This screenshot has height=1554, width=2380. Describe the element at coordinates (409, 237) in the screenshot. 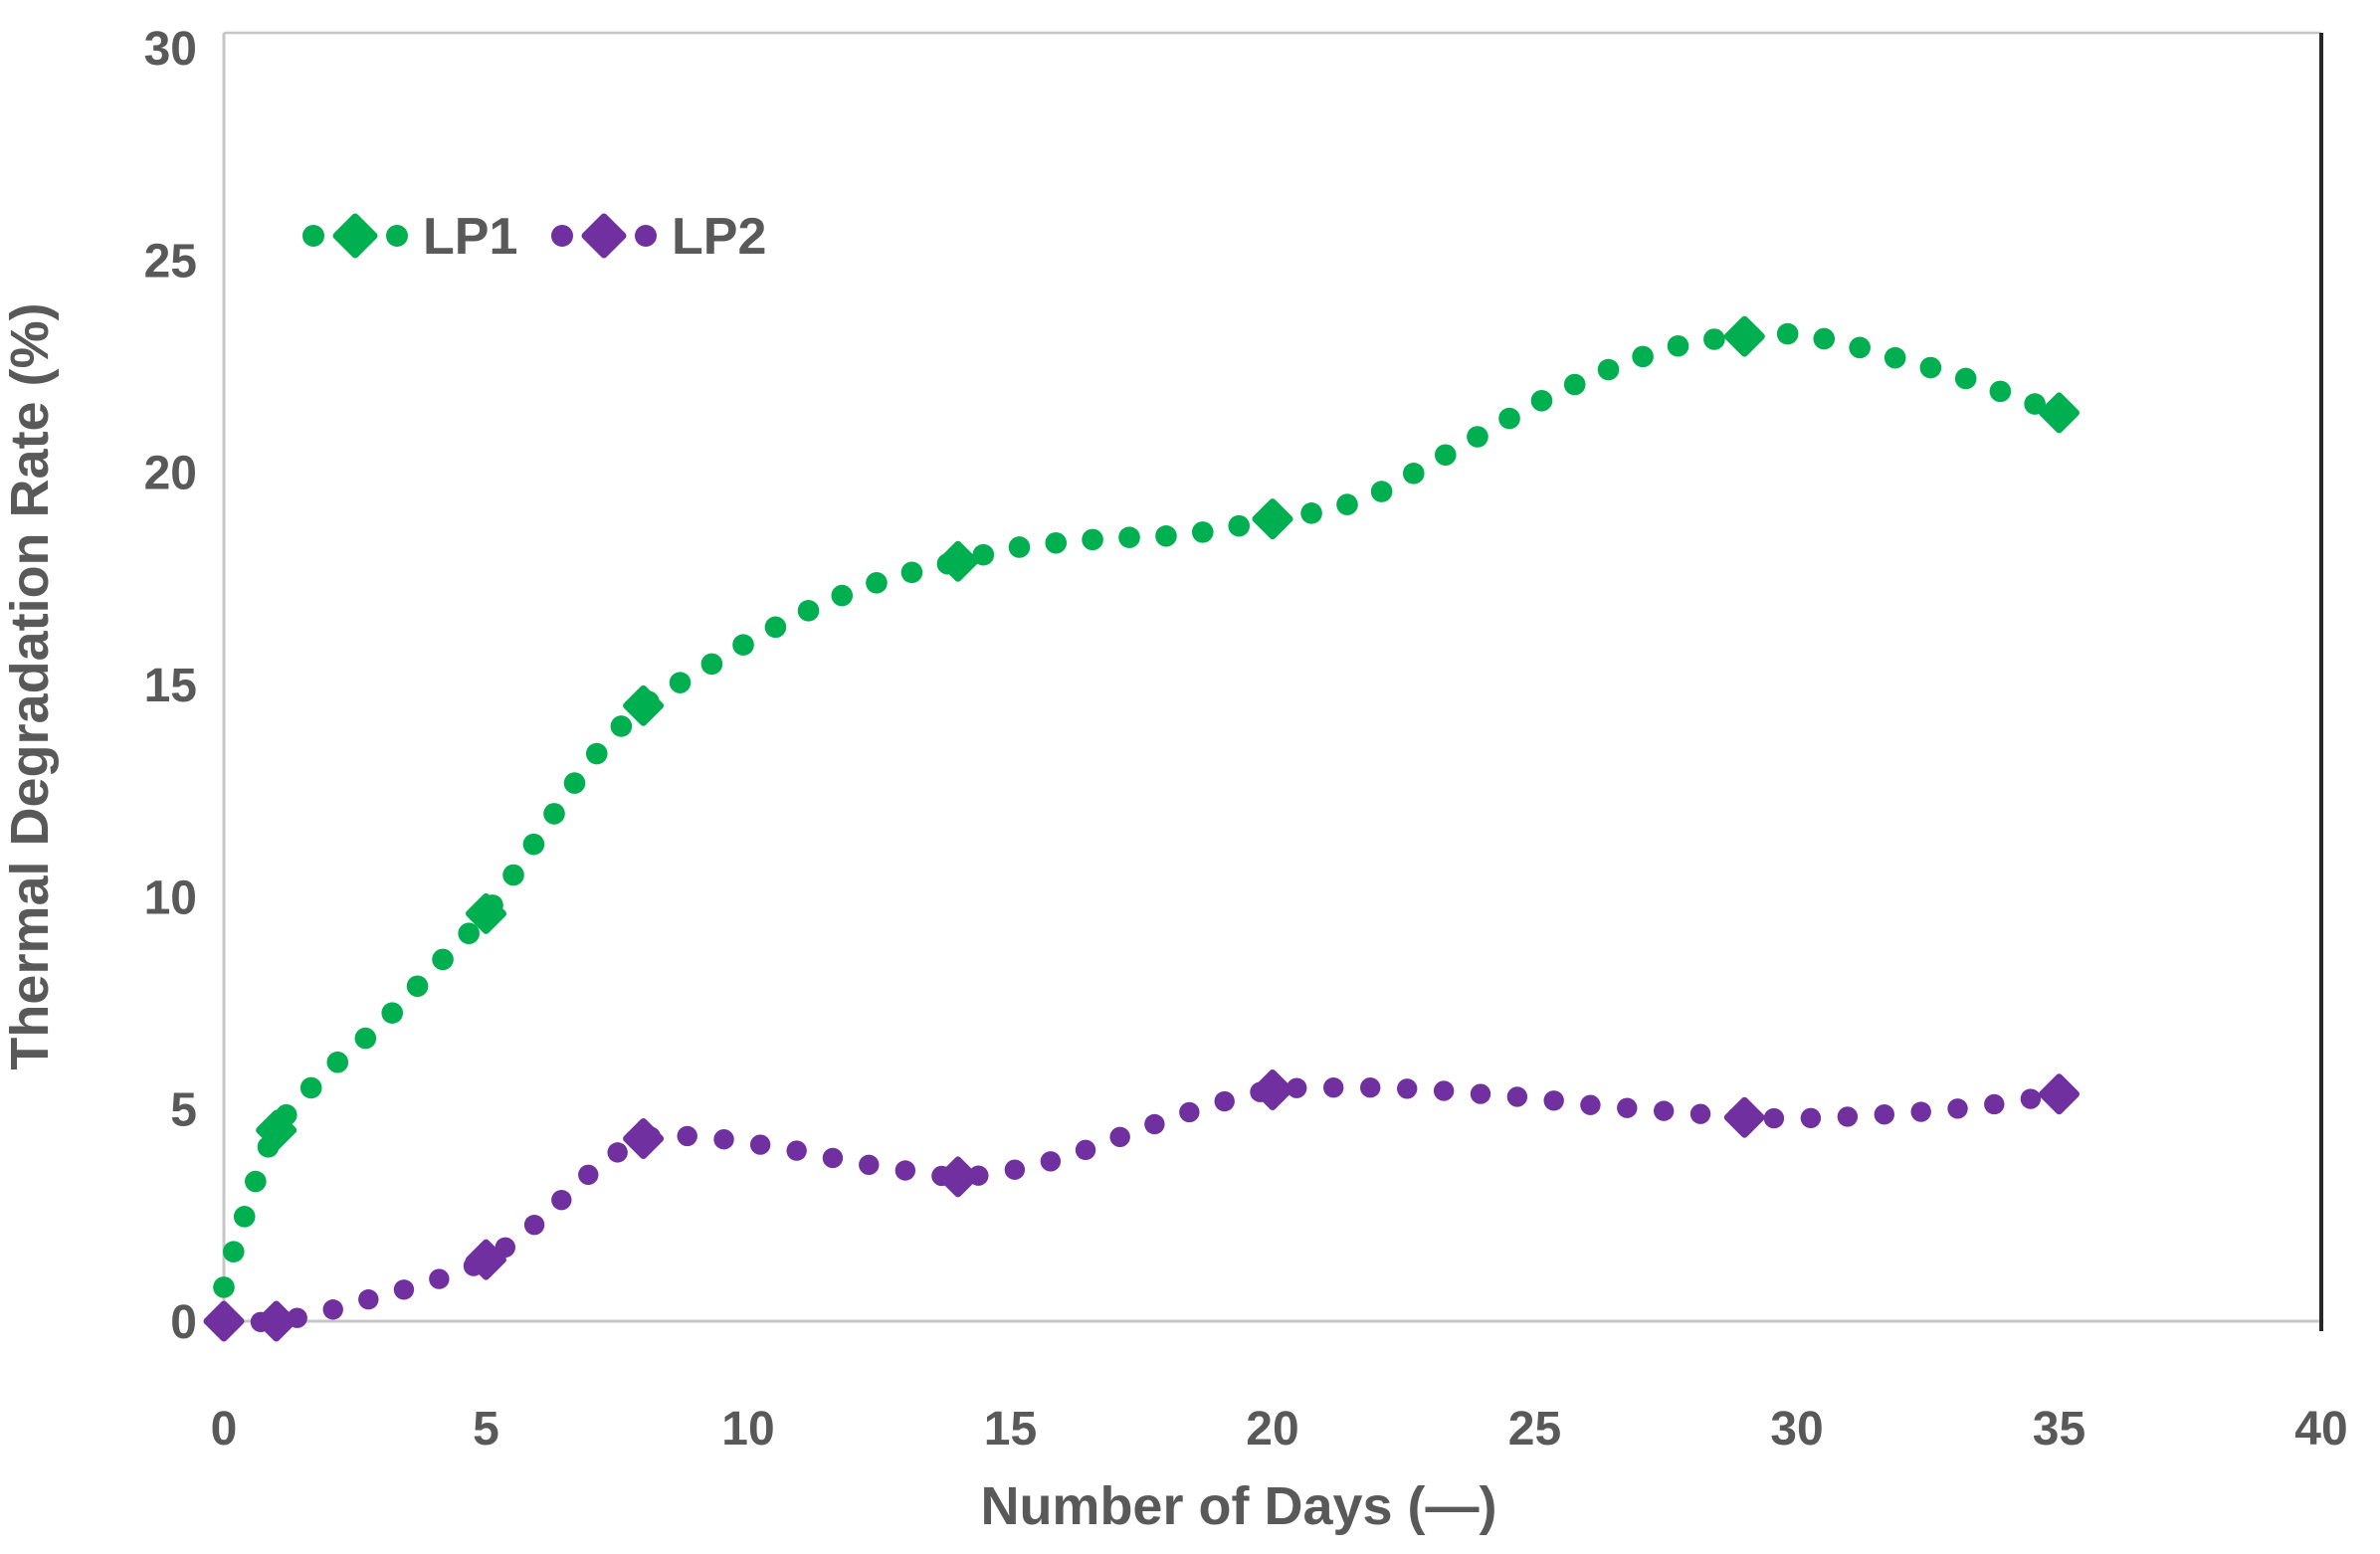

I see `legend-item-lp1: LP1` at that location.